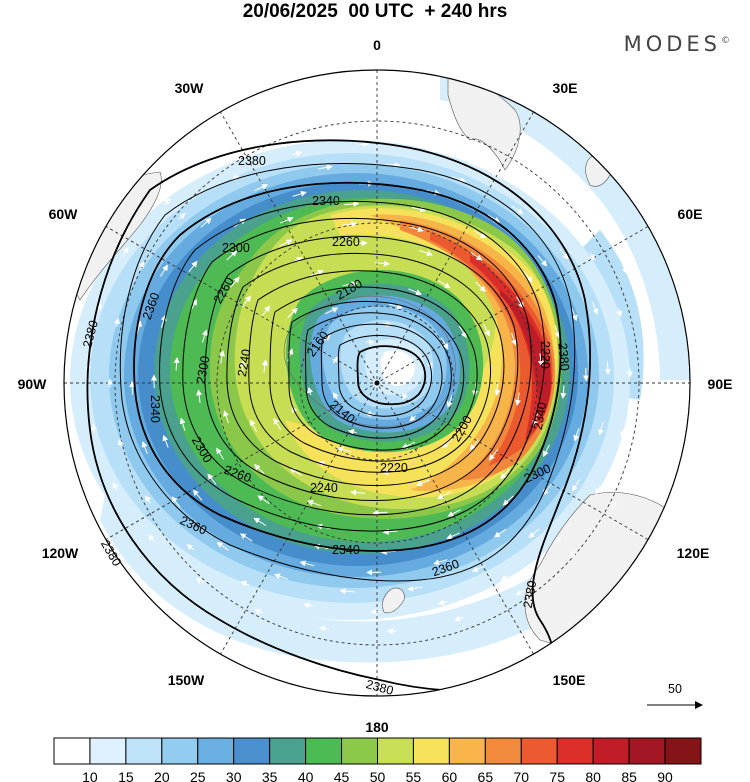 This screenshot has height=782, width=750. Describe the element at coordinates (90, 775) in the screenshot. I see `colorbar-tick-label: 10` at that location.